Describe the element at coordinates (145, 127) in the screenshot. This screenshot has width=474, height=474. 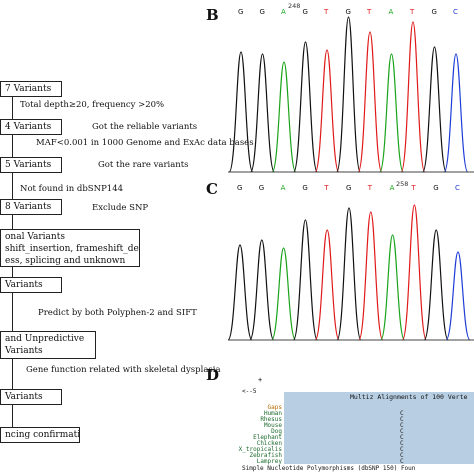
I see `flow-note-2: Got the reliable variants` at that location.